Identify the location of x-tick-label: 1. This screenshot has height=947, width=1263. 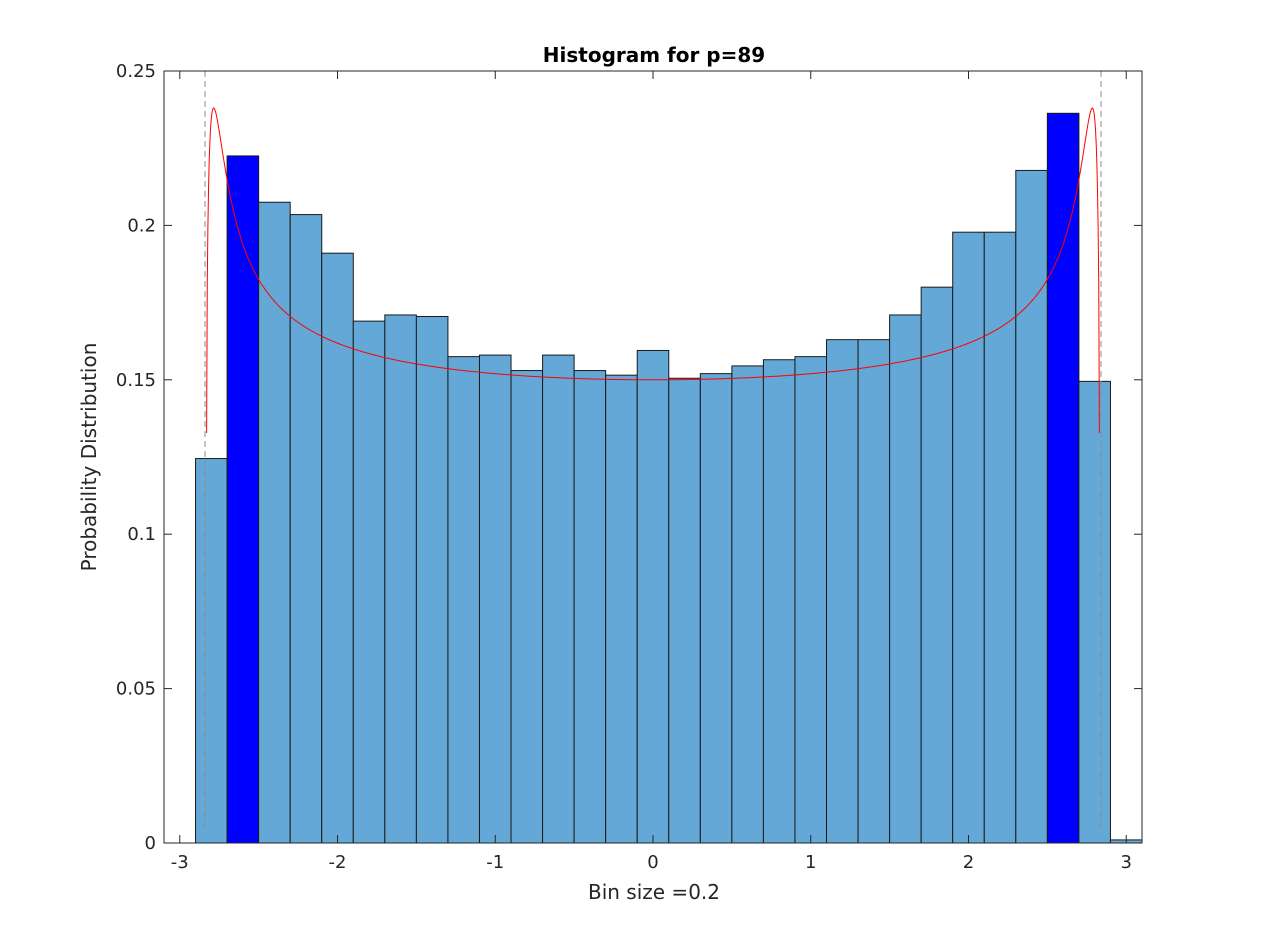
(810, 862).